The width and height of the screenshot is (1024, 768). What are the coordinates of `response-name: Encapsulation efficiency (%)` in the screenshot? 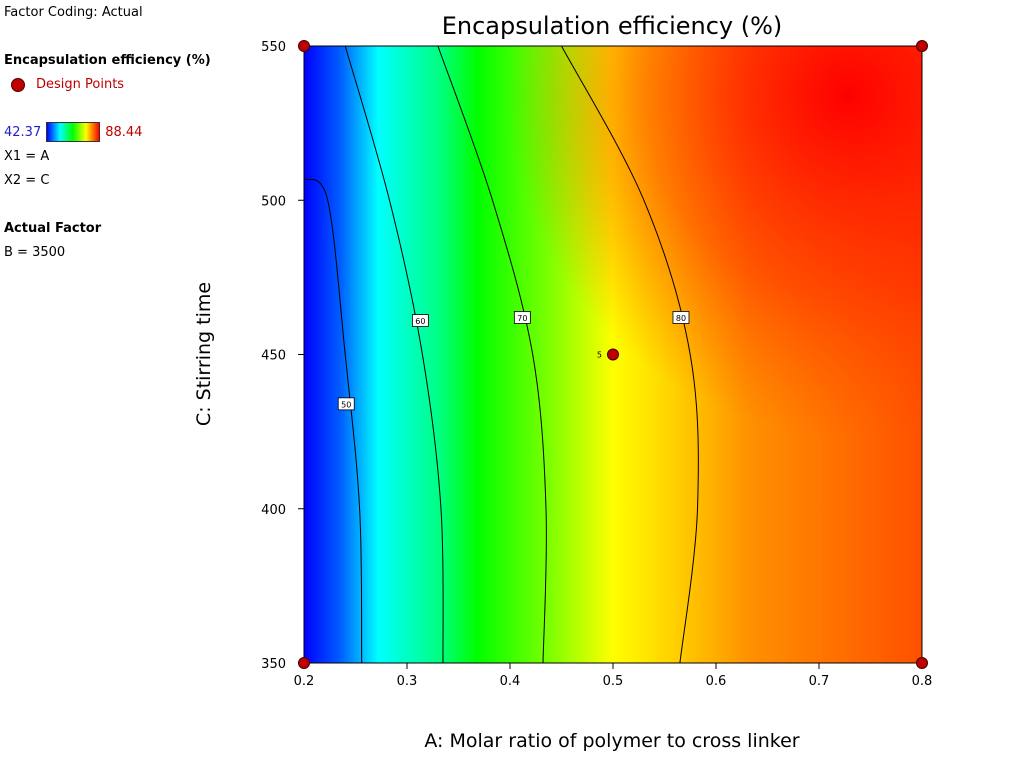 It's located at (107, 60).